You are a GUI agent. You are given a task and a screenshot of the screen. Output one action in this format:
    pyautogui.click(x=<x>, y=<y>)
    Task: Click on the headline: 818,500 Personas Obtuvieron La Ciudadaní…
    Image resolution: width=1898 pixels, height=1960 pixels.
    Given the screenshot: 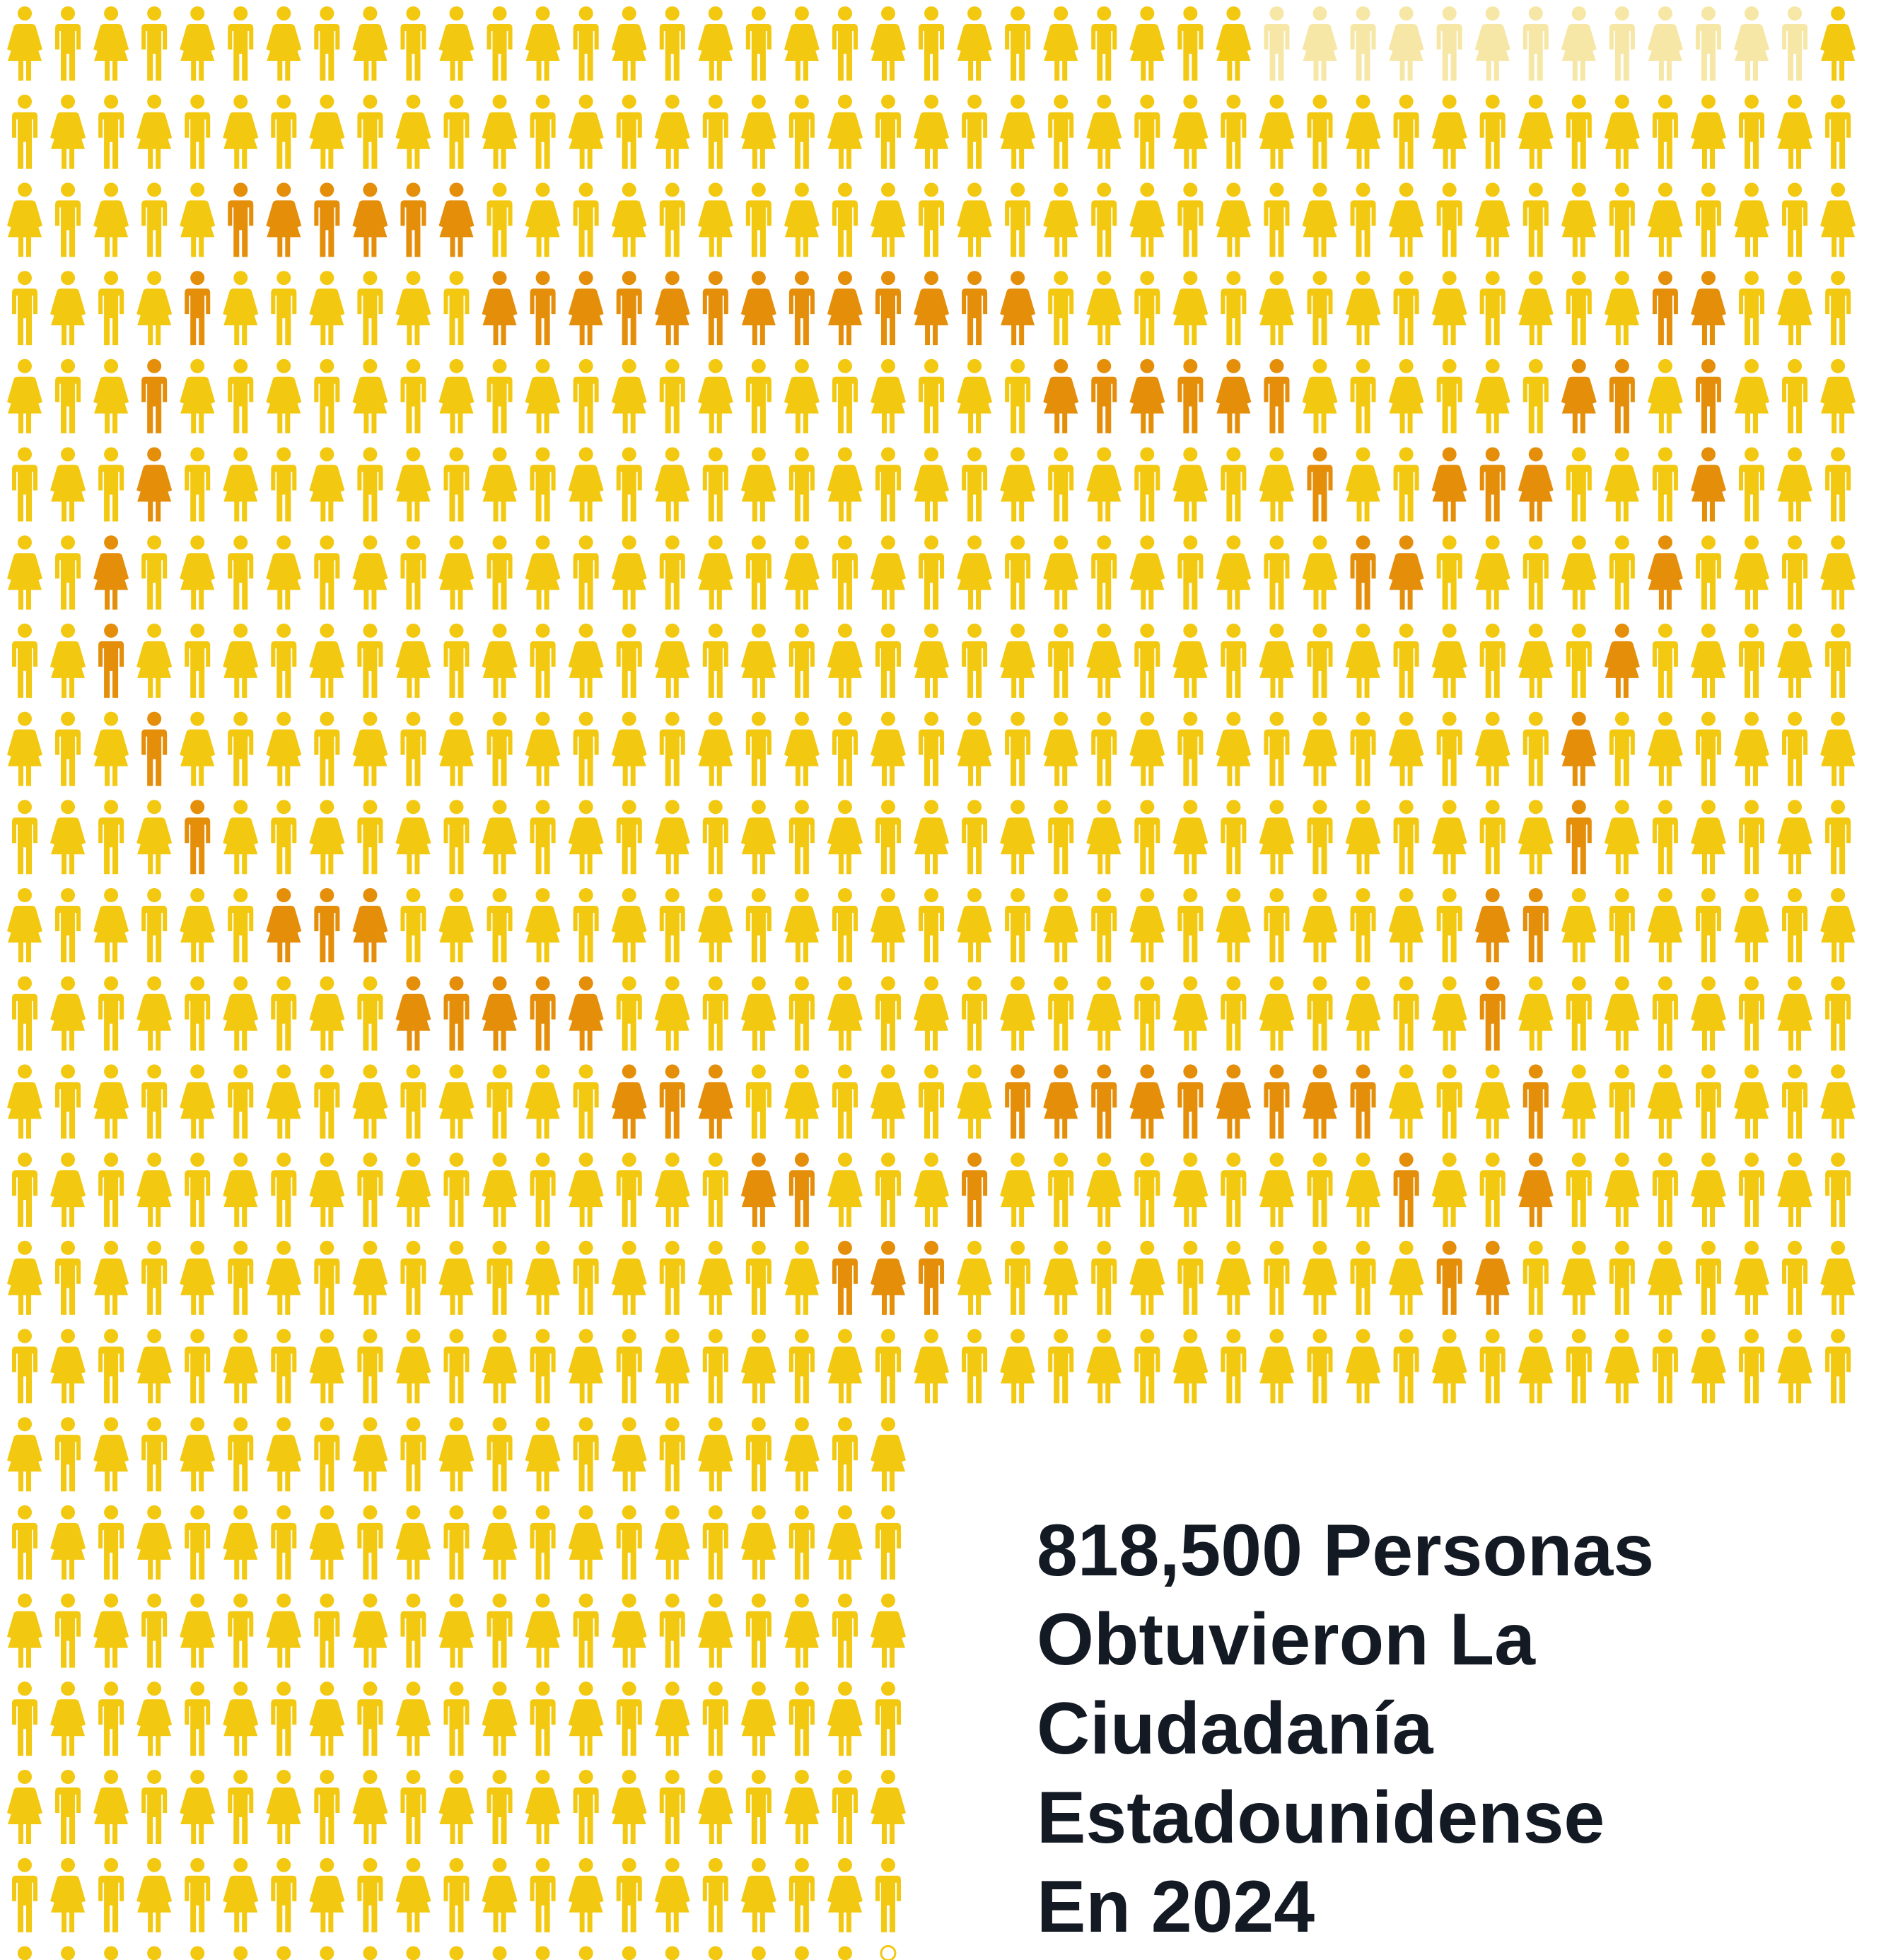 What is the action you would take?
    pyautogui.click(x=1461, y=1729)
    